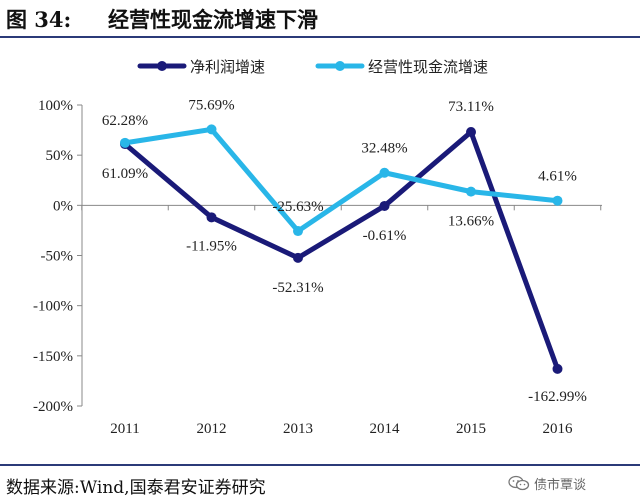  What do you see at coordinates (298, 429) in the screenshot?
I see `x-tick-label: 2013` at bounding box center [298, 429].